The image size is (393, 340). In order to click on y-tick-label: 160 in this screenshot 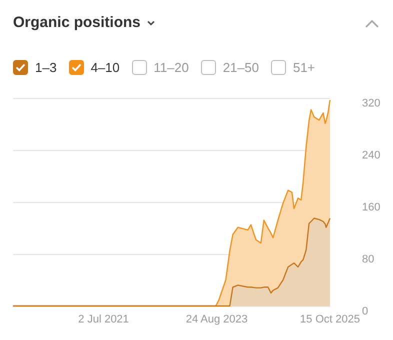, I will do `click(371, 208)`.